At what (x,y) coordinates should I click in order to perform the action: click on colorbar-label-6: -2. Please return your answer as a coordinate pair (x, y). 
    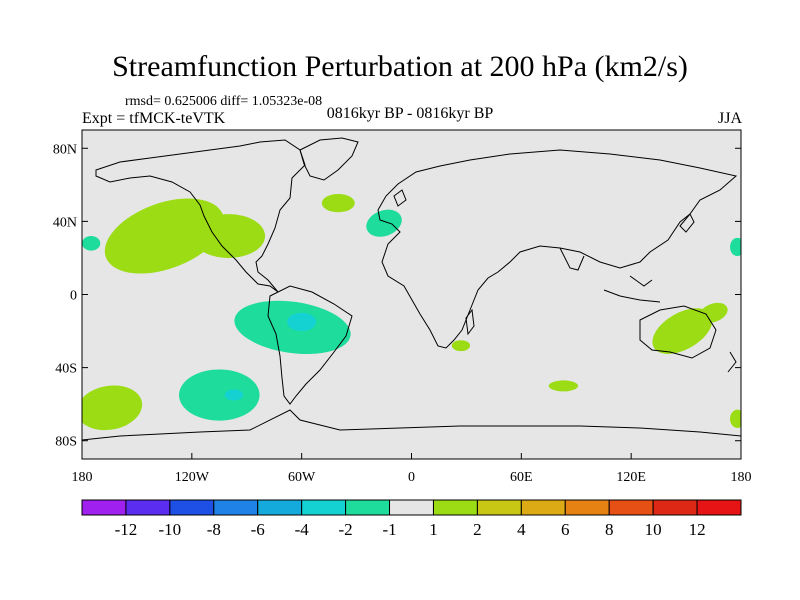
    Looking at the image, I should click on (346, 529).